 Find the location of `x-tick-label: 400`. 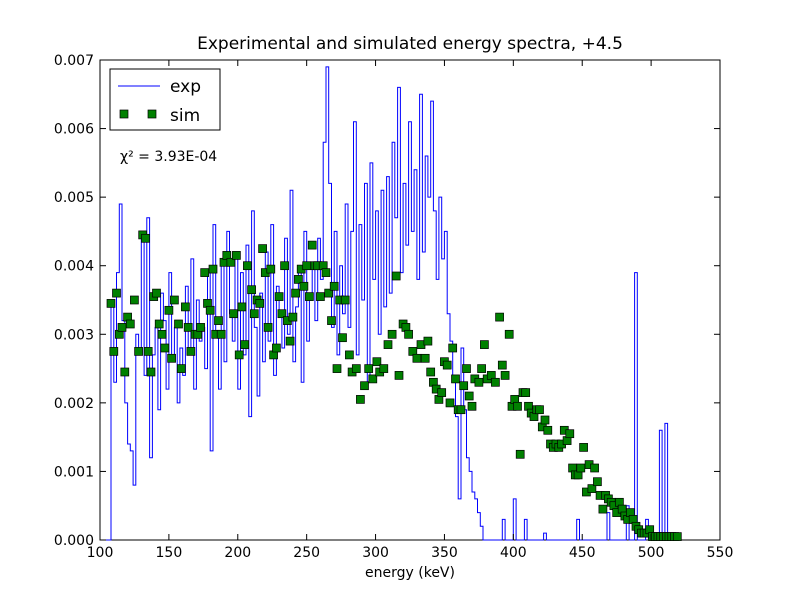

x-tick-label: 400 is located at coordinates (513, 553).